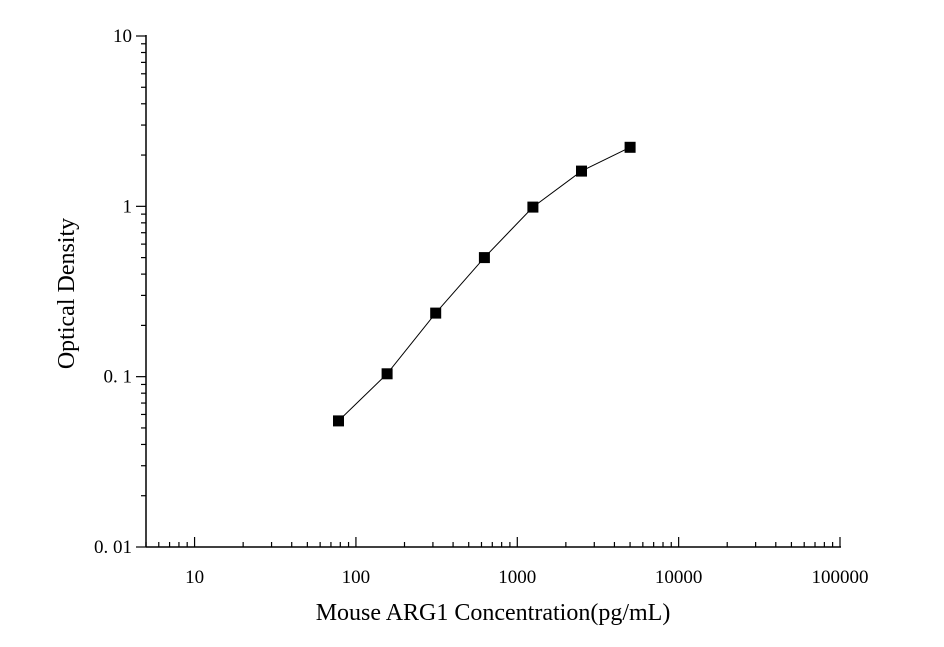  Describe the element at coordinates (122, 36) in the screenshot. I see `y-tick-label: 10` at that location.